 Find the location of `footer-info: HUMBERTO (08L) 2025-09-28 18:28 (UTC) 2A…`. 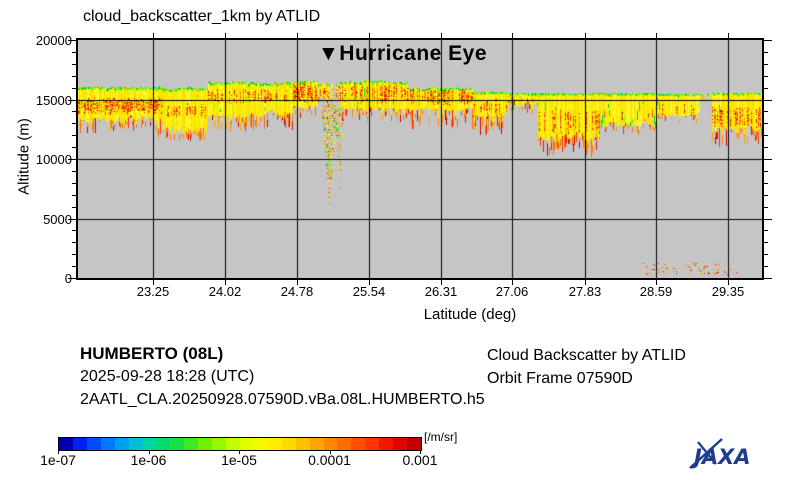

footer-info: HUMBERTO (08L) 2025-09-28 18:28 (UTC) 2A… is located at coordinates (282, 376).